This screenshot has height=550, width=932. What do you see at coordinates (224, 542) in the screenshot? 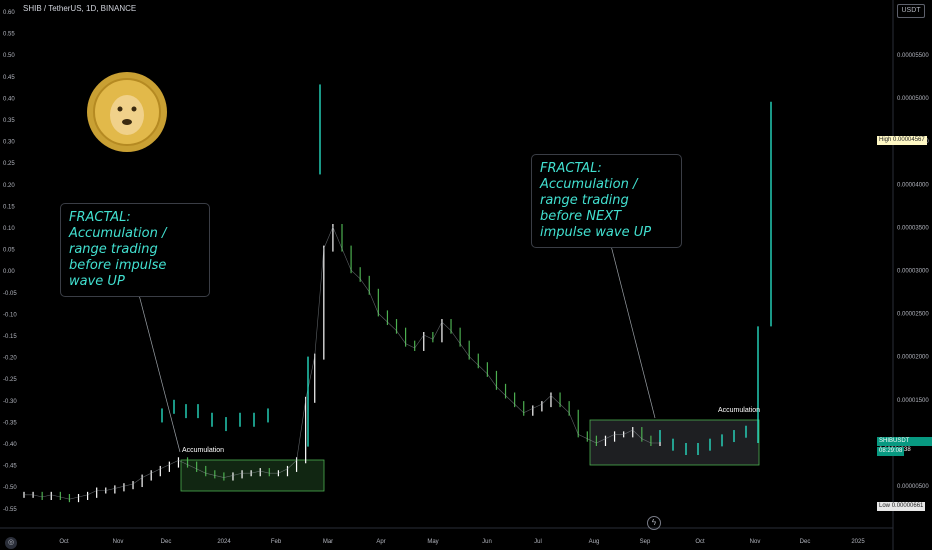
I see `x-tick-label: 2024` at bounding box center [224, 542].